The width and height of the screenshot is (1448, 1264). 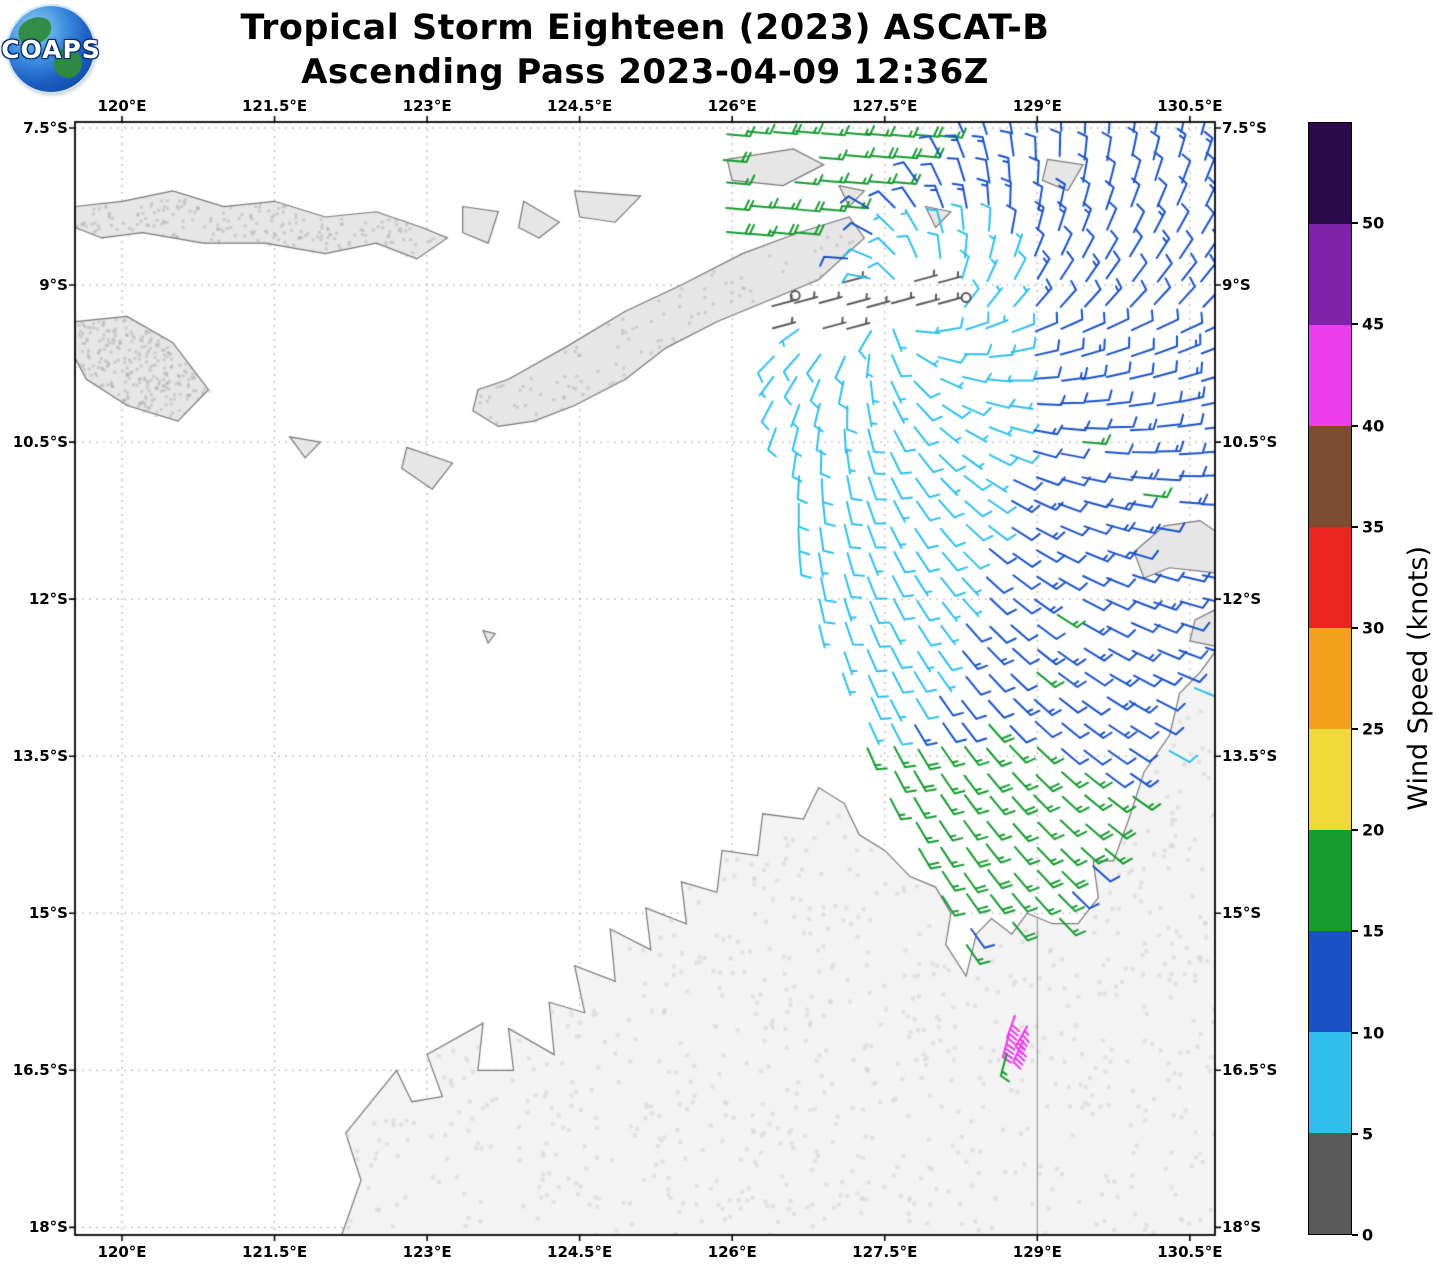 What do you see at coordinates (732, 1252) in the screenshot?
I see `x-tick-label-bottom: 126°E` at bounding box center [732, 1252].